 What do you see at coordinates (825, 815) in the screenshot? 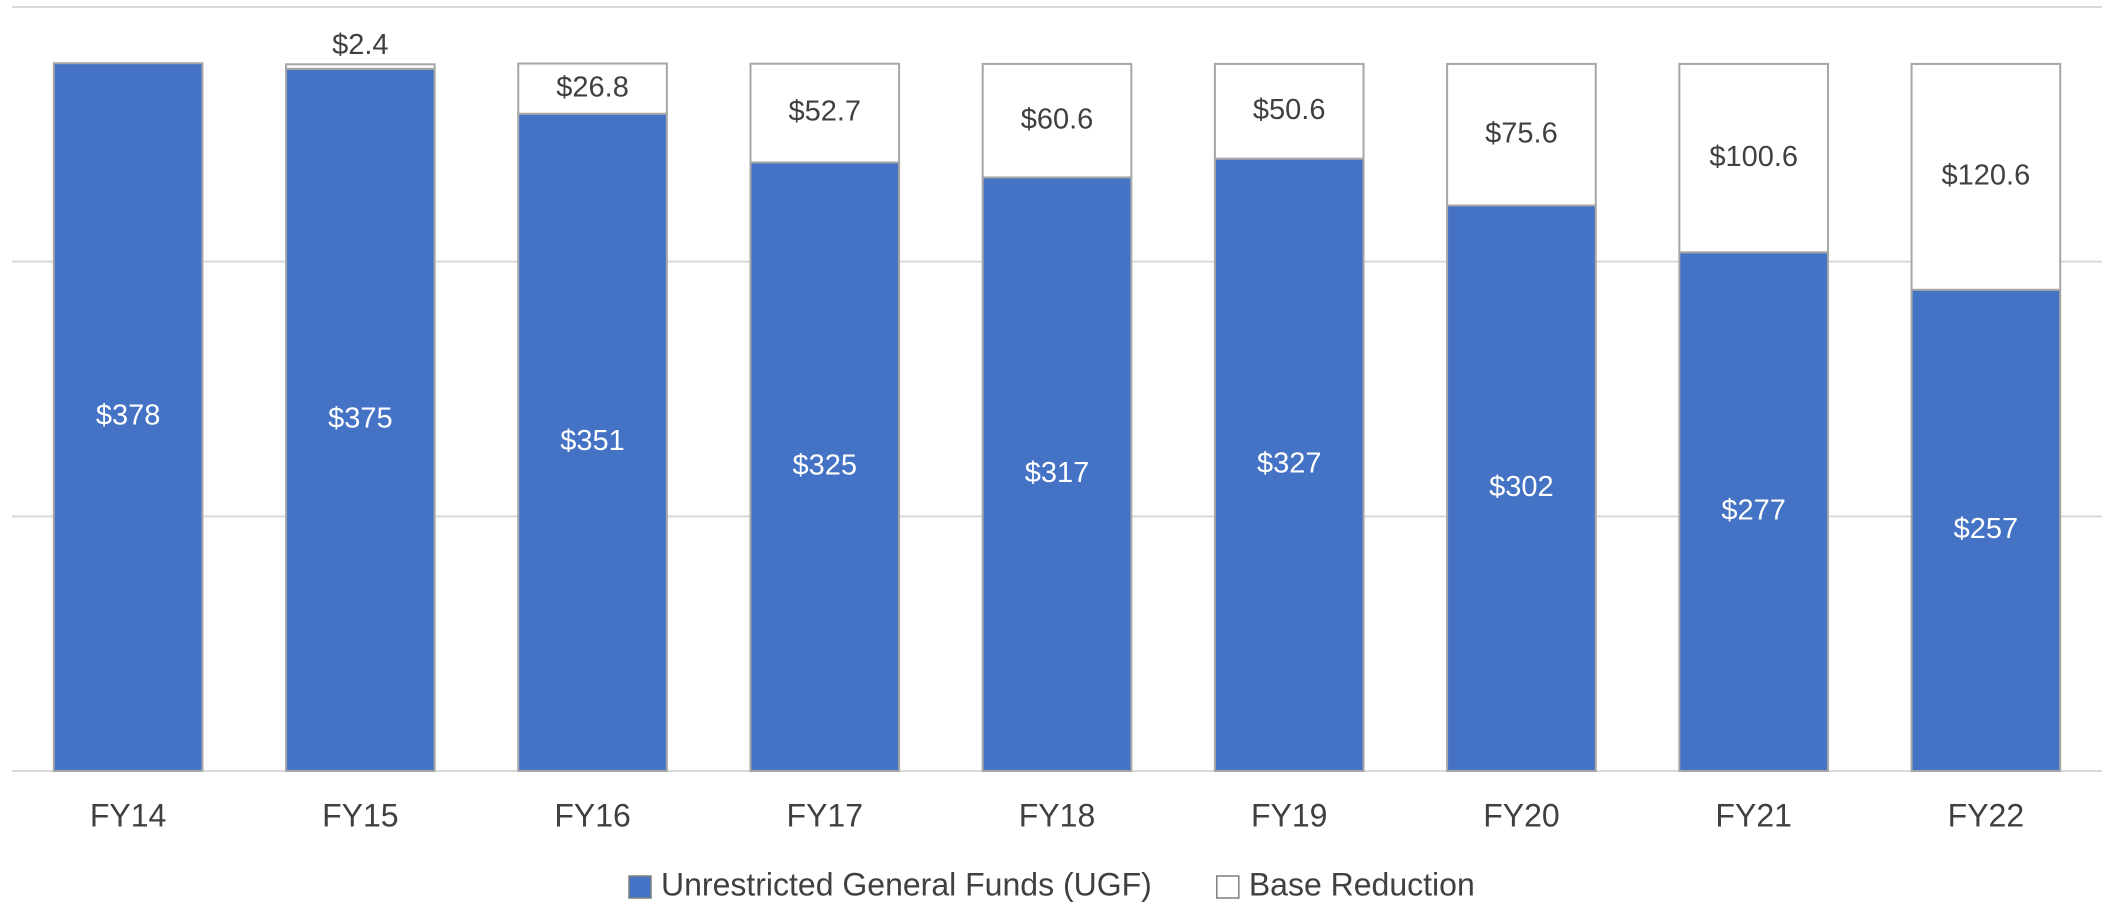
I see `x-tick-label: FY17` at bounding box center [825, 815].